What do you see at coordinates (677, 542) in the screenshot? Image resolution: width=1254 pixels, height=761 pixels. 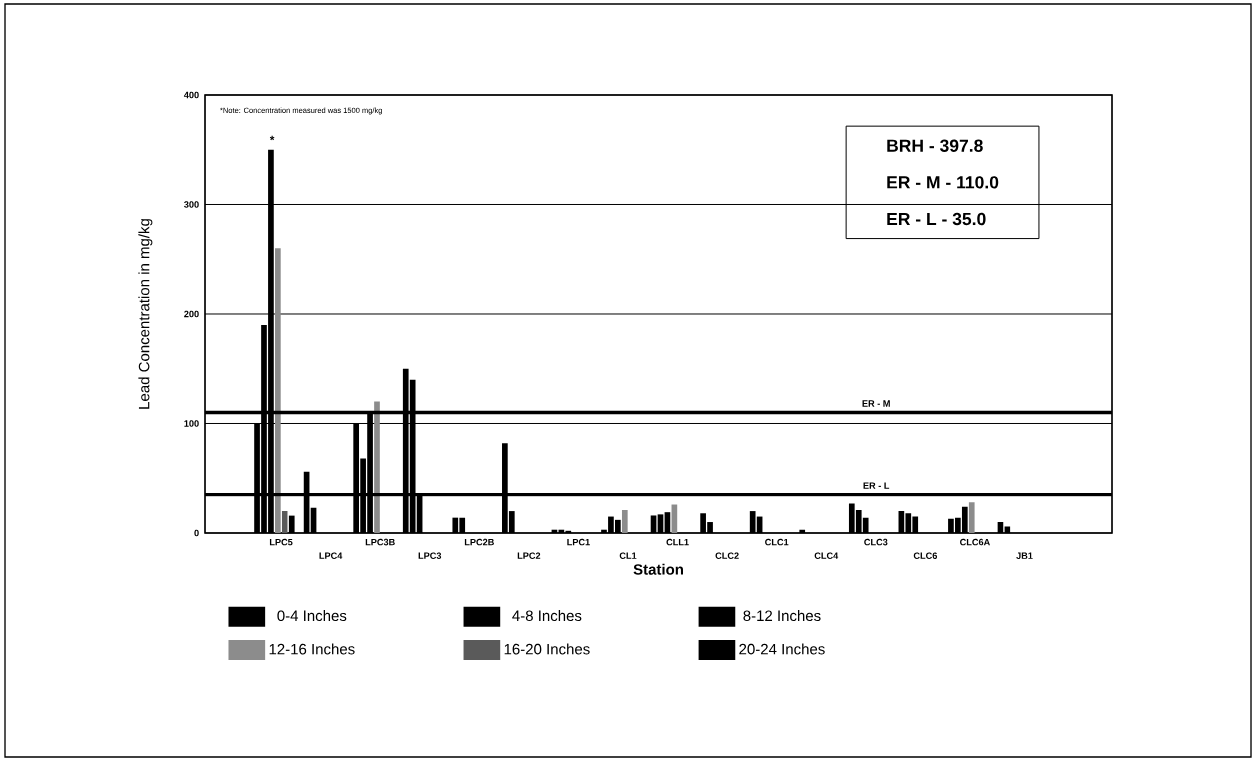 I see `x-tick-label: CLL1` at bounding box center [677, 542].